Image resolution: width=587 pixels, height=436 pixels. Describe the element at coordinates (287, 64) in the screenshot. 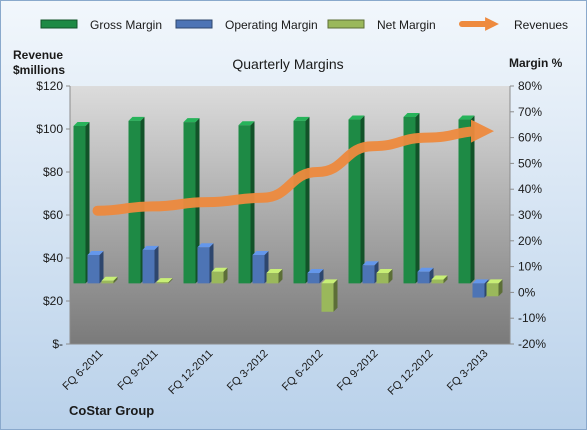

I see `chart-title: Quarterly Margins` at that location.